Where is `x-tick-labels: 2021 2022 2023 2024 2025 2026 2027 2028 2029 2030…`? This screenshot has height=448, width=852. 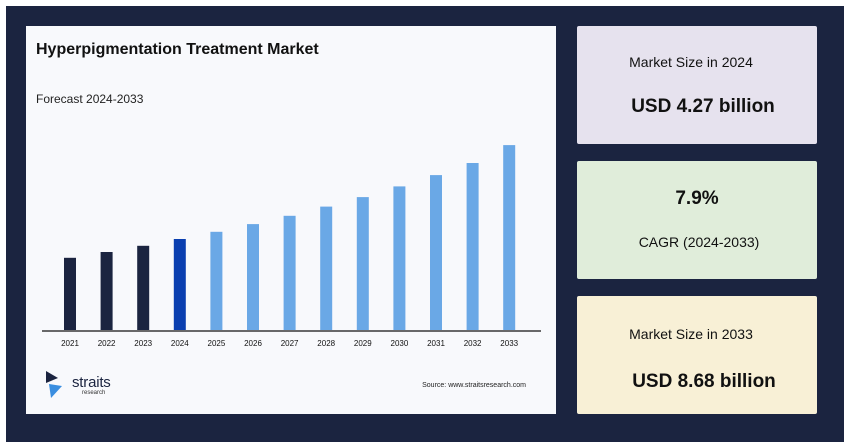
x-tick-labels: 2021 2022 2023 2024 2025 2026 2027 2028 2029 2030… is located at coordinates (290, 343).